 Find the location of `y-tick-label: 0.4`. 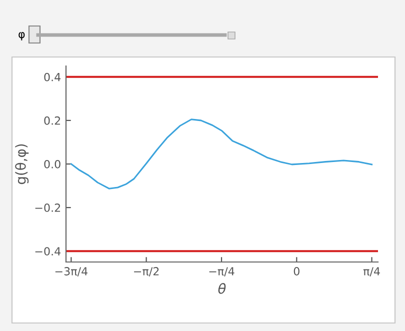

y-tick-label: 0.4 is located at coordinates (52, 77).